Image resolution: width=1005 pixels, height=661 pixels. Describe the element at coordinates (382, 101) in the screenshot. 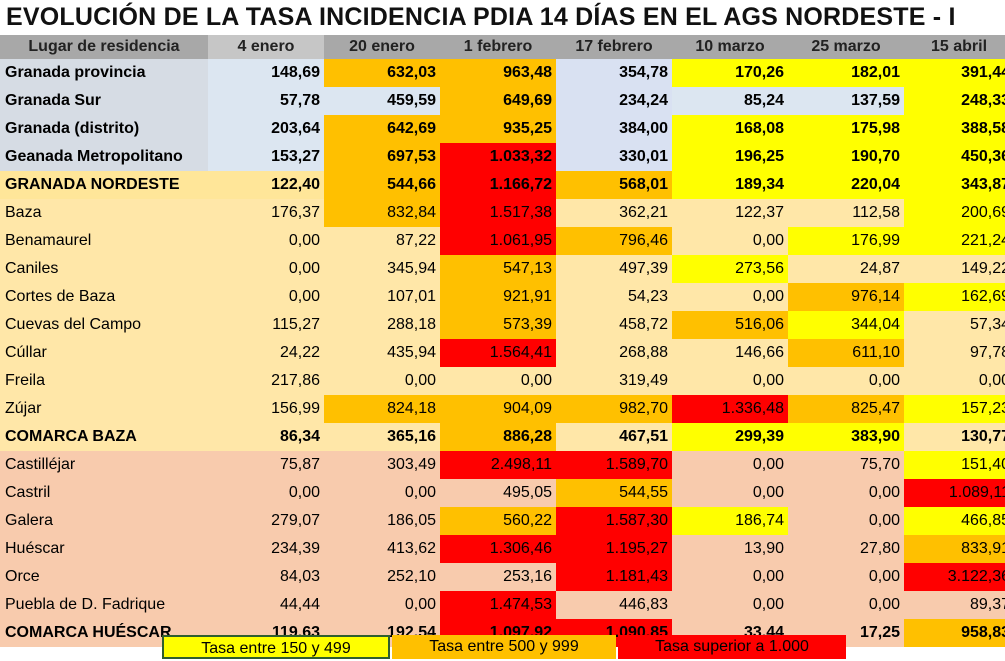

I see `rate-cell: 459,59` at that location.